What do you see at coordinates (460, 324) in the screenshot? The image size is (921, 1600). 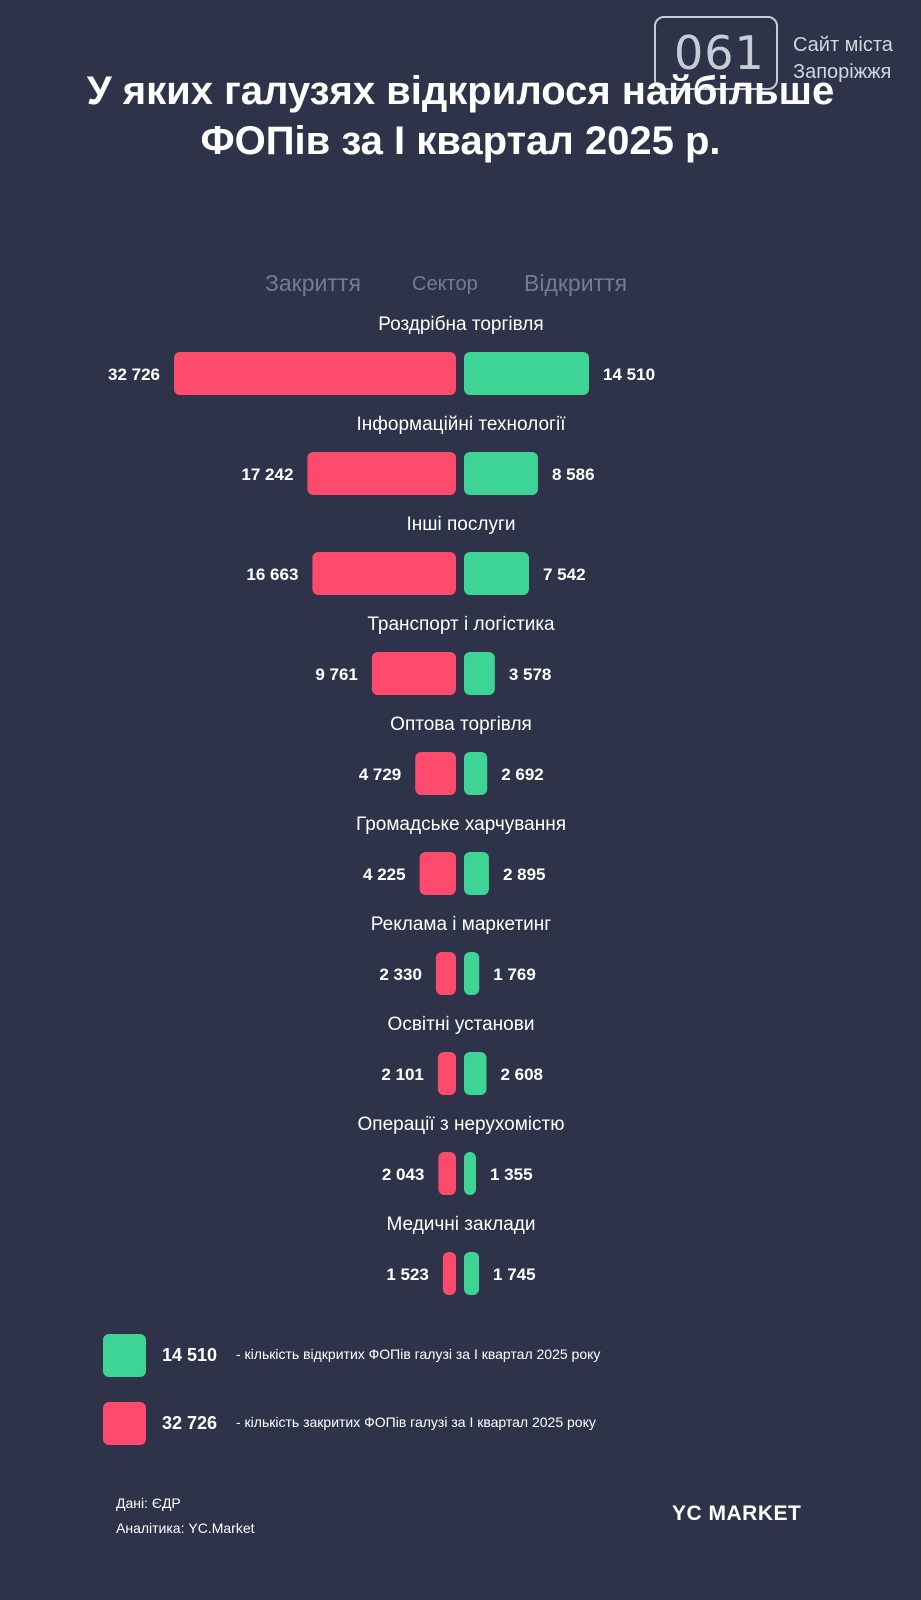 I see `category-label: Роздрібна торгівля` at bounding box center [460, 324].